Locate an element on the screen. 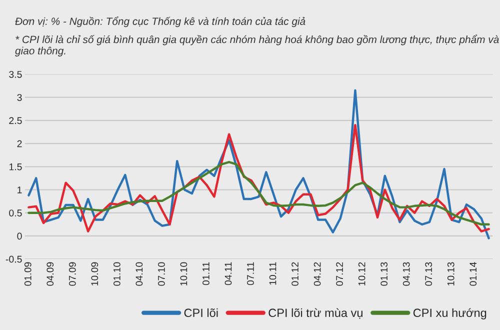 This screenshot has height=330, width=500. x-tick-label: 10.11 is located at coordinates (272, 273).